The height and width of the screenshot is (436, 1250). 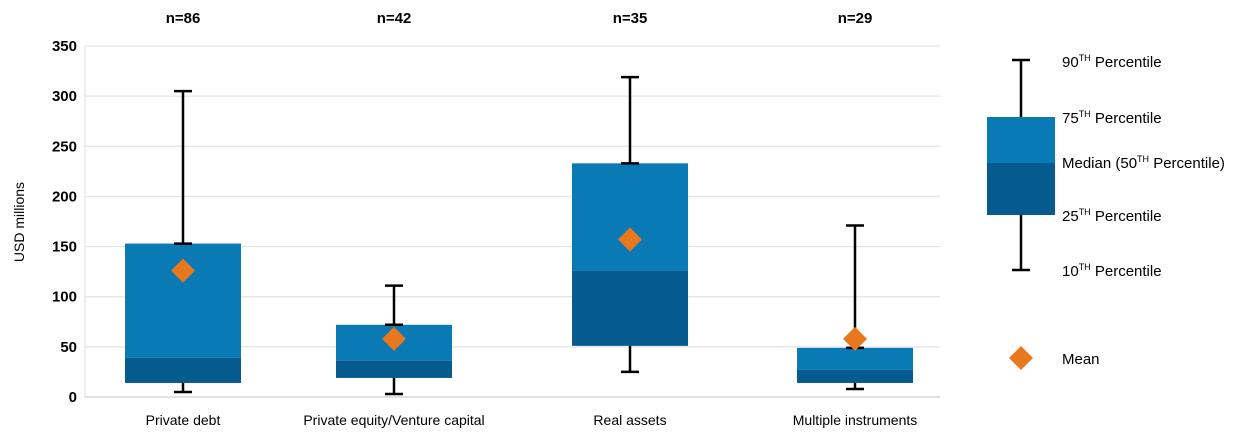 I want to click on category-label: Multiple instruments, so click(x=855, y=420).